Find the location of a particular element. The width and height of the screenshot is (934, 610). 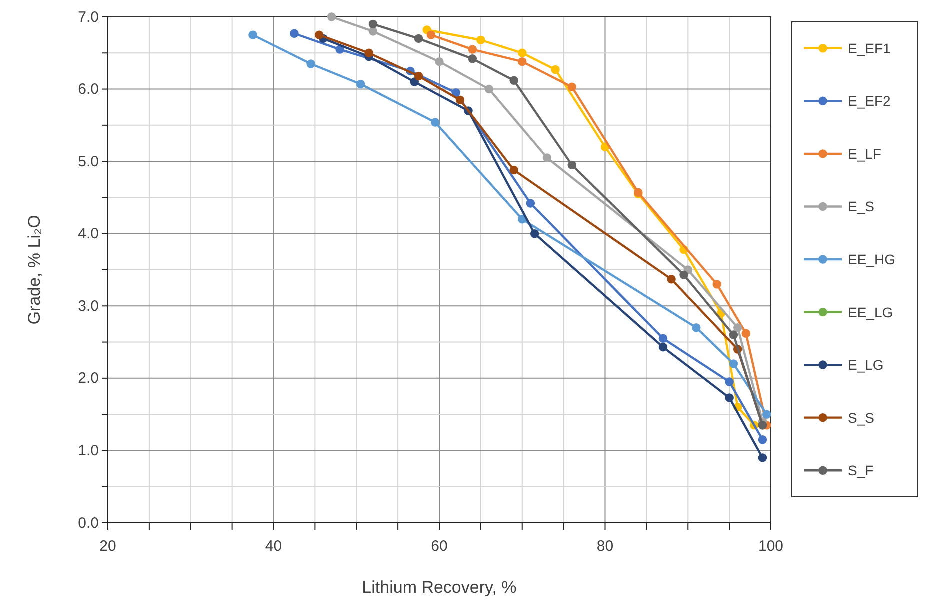

x-tick-label: 80 is located at coordinates (605, 546).